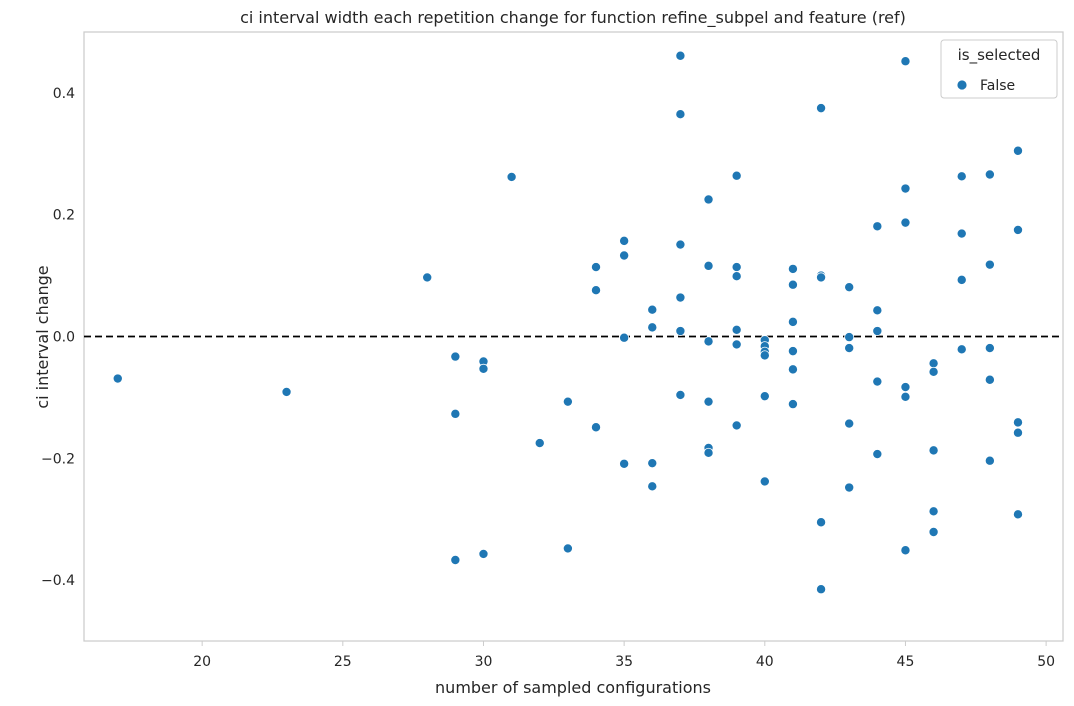 This screenshot has width=1074, height=706. What do you see at coordinates (58, 581) in the screenshot?
I see `y-tick-label: −0.4` at bounding box center [58, 581].